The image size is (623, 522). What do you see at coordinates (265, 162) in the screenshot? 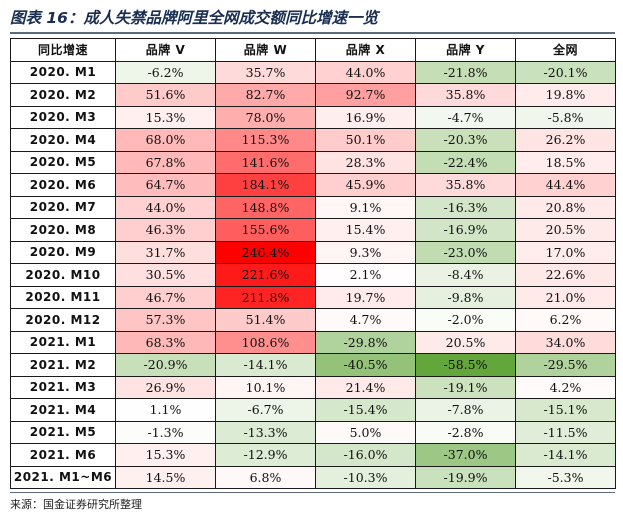
I see `table-cell: 141.6%` at bounding box center [265, 162].